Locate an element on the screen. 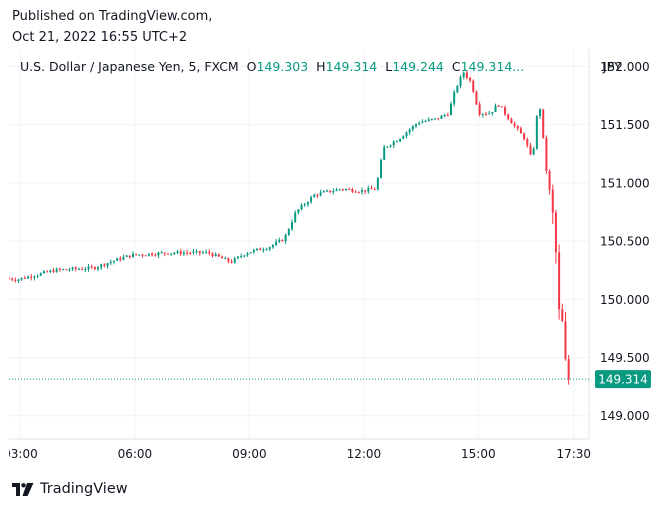 This screenshot has width=667, height=510. tradingview-branding: TradingView is located at coordinates (70, 489).